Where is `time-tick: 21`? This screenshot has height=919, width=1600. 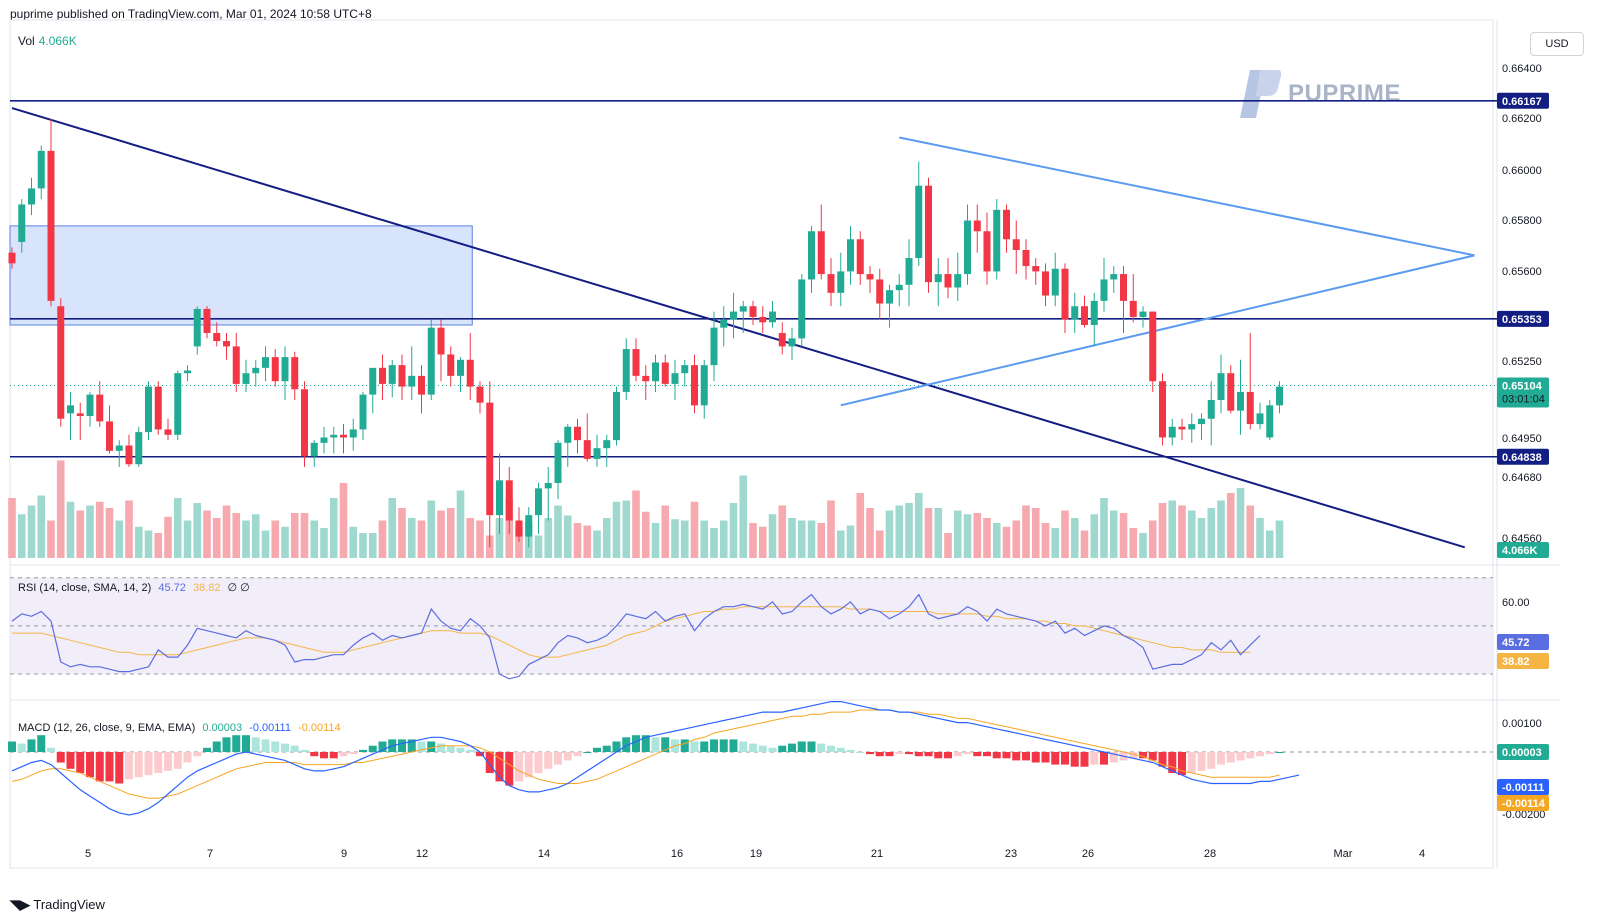 time-tick: 21 is located at coordinates (877, 854).